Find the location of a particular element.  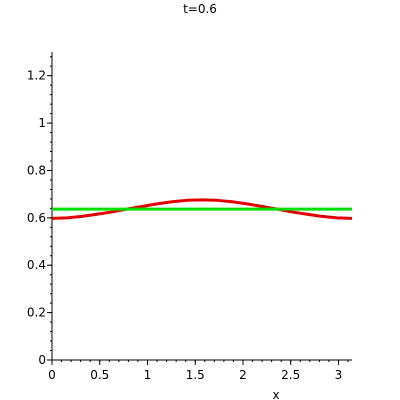

x-tick-label: 2.5 is located at coordinates (290, 375).